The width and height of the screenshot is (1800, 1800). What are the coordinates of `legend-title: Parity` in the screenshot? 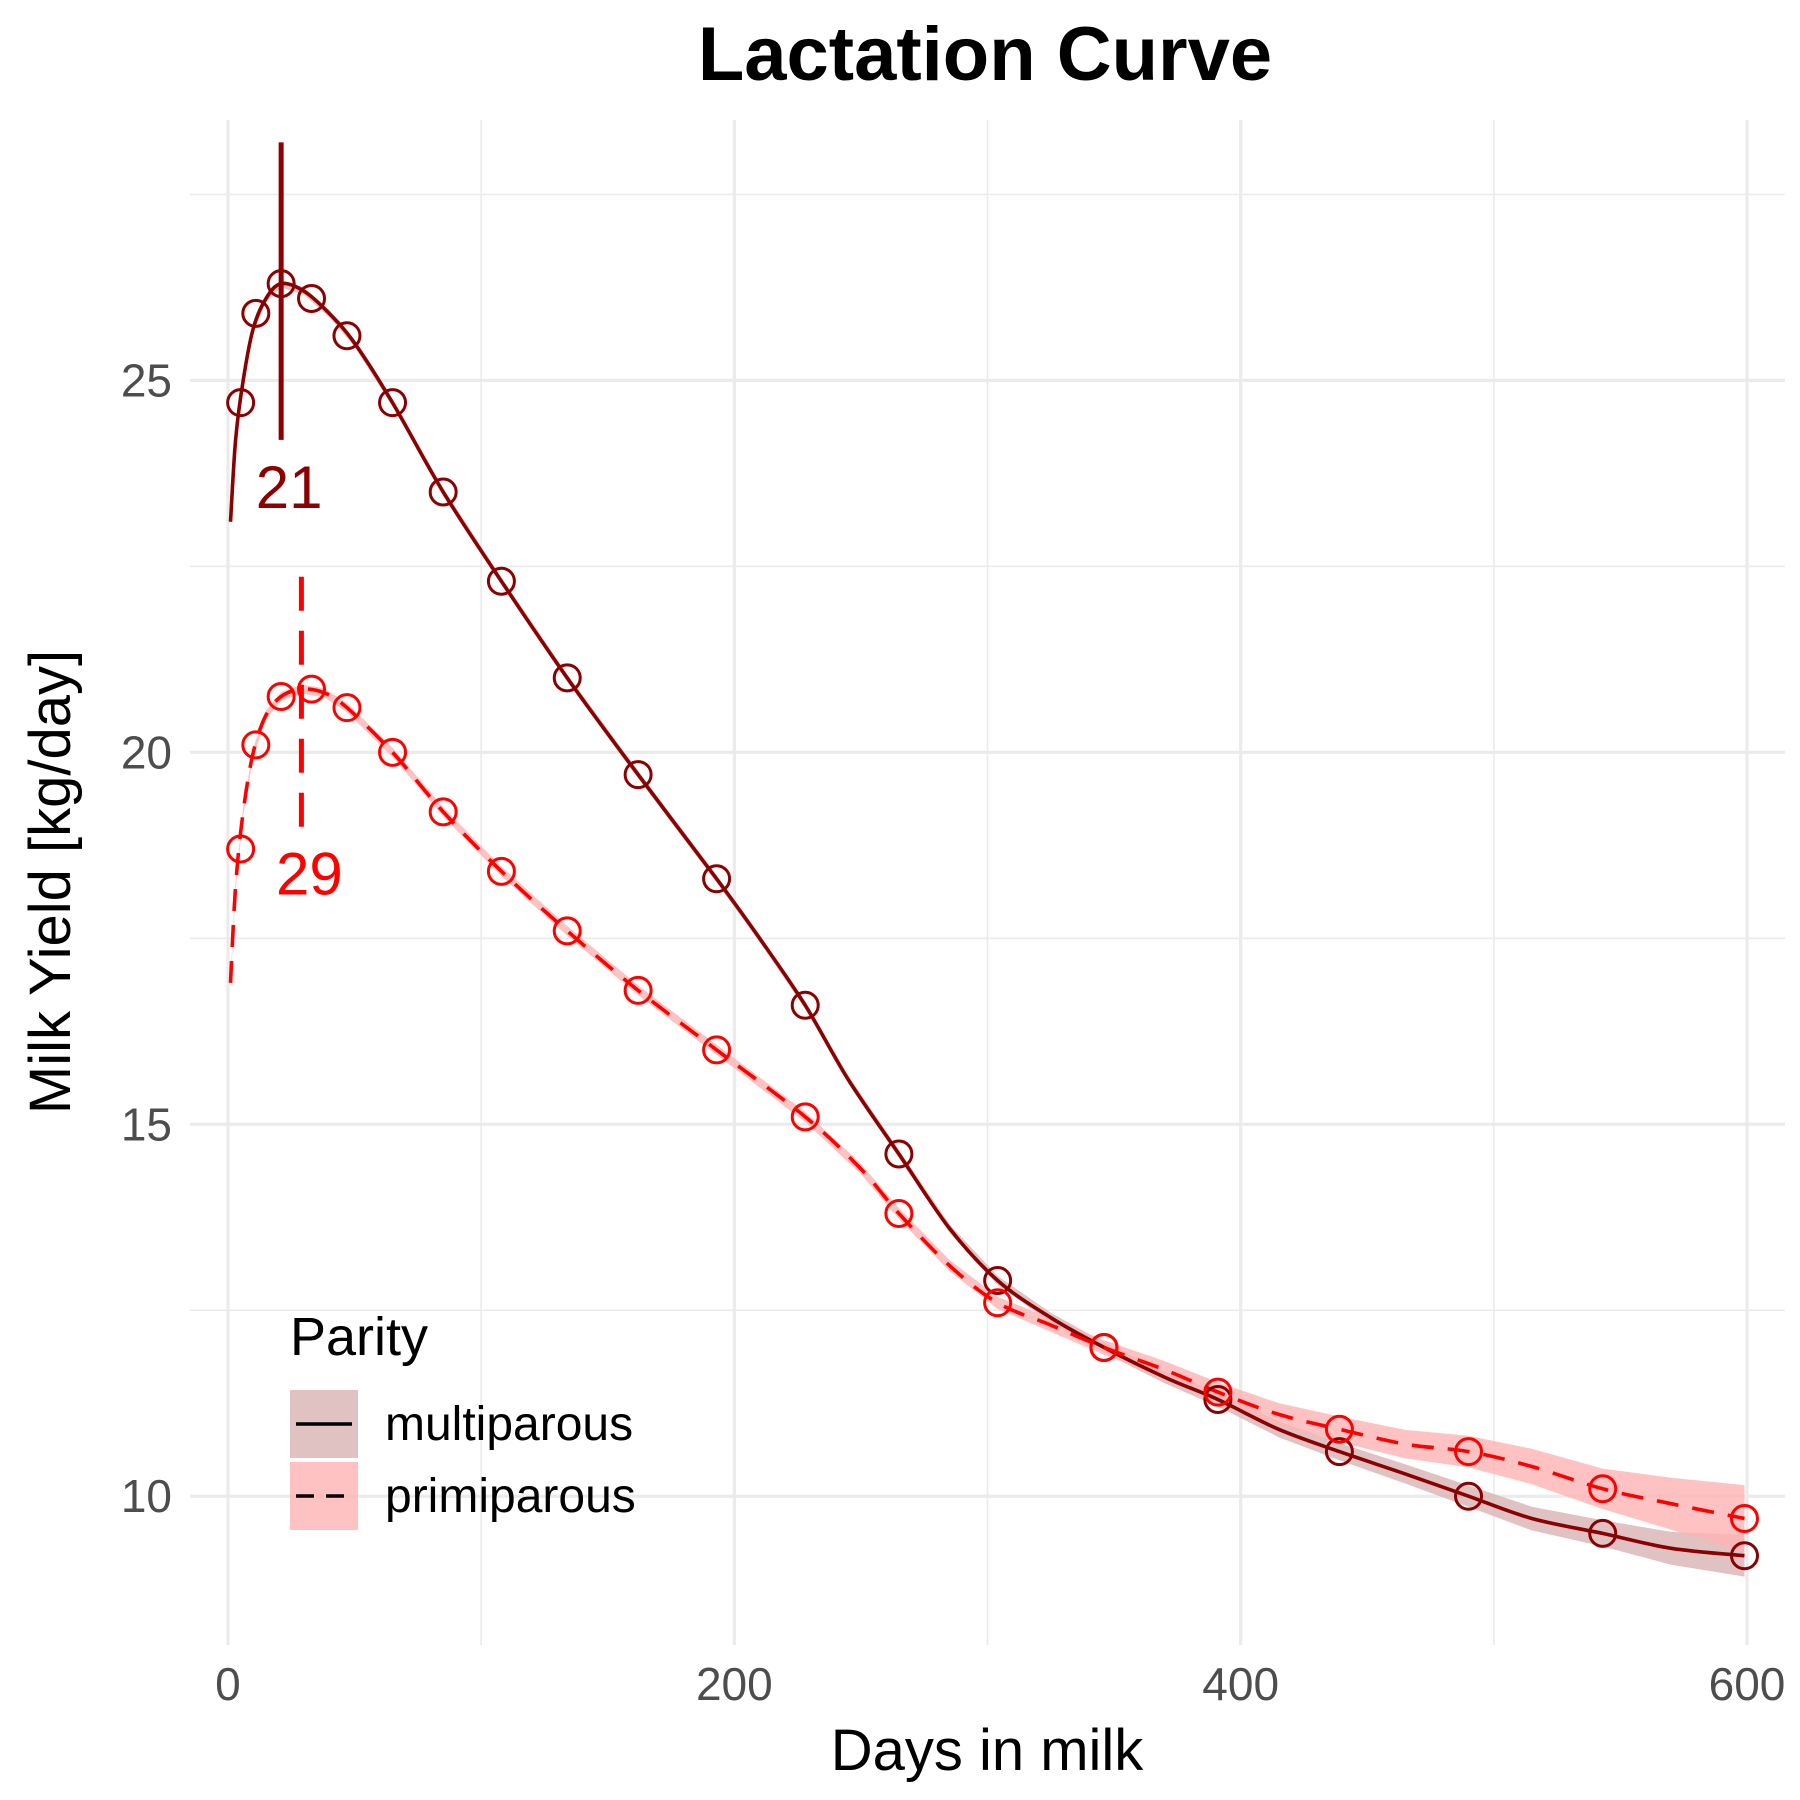 It's located at (359, 1337).